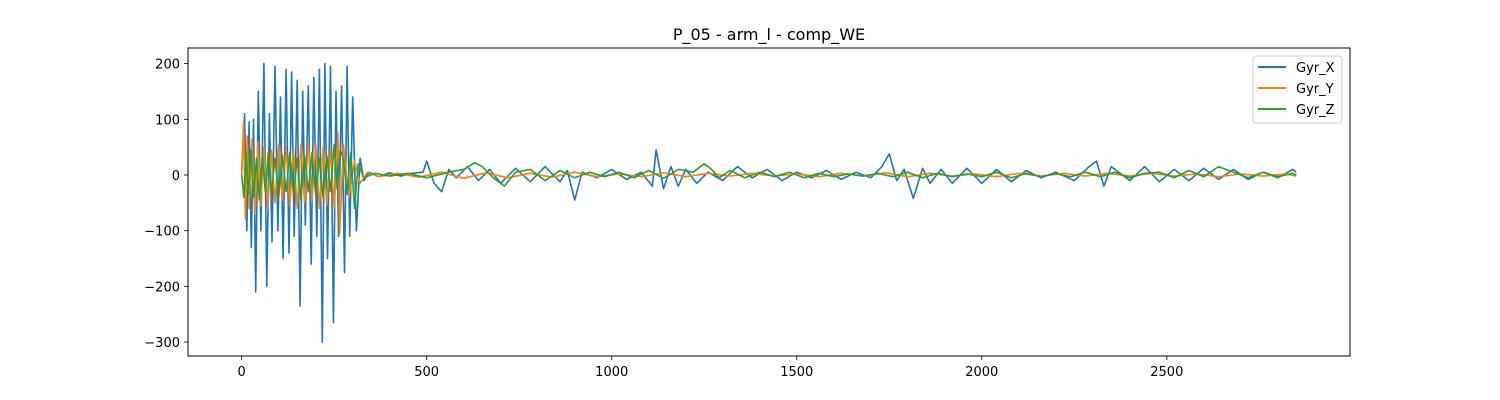 The image size is (1500, 400). What do you see at coordinates (796, 372) in the screenshot?
I see `x-tick-label: 1500` at bounding box center [796, 372].